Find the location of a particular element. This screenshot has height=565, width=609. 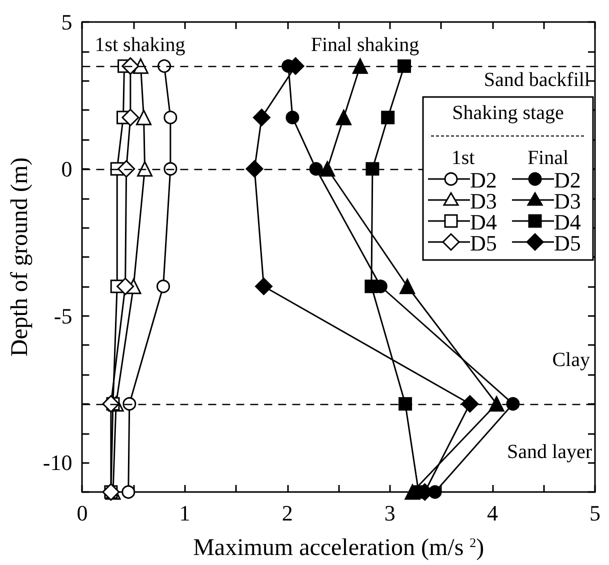

annotation: Final is located at coordinates (548, 158).